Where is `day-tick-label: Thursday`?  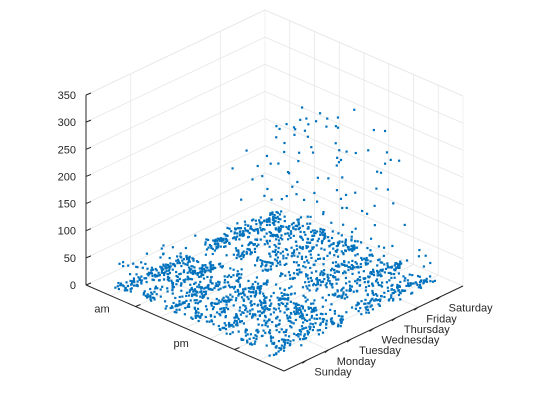 day-tick-label: Thursday is located at coordinates (427, 330).